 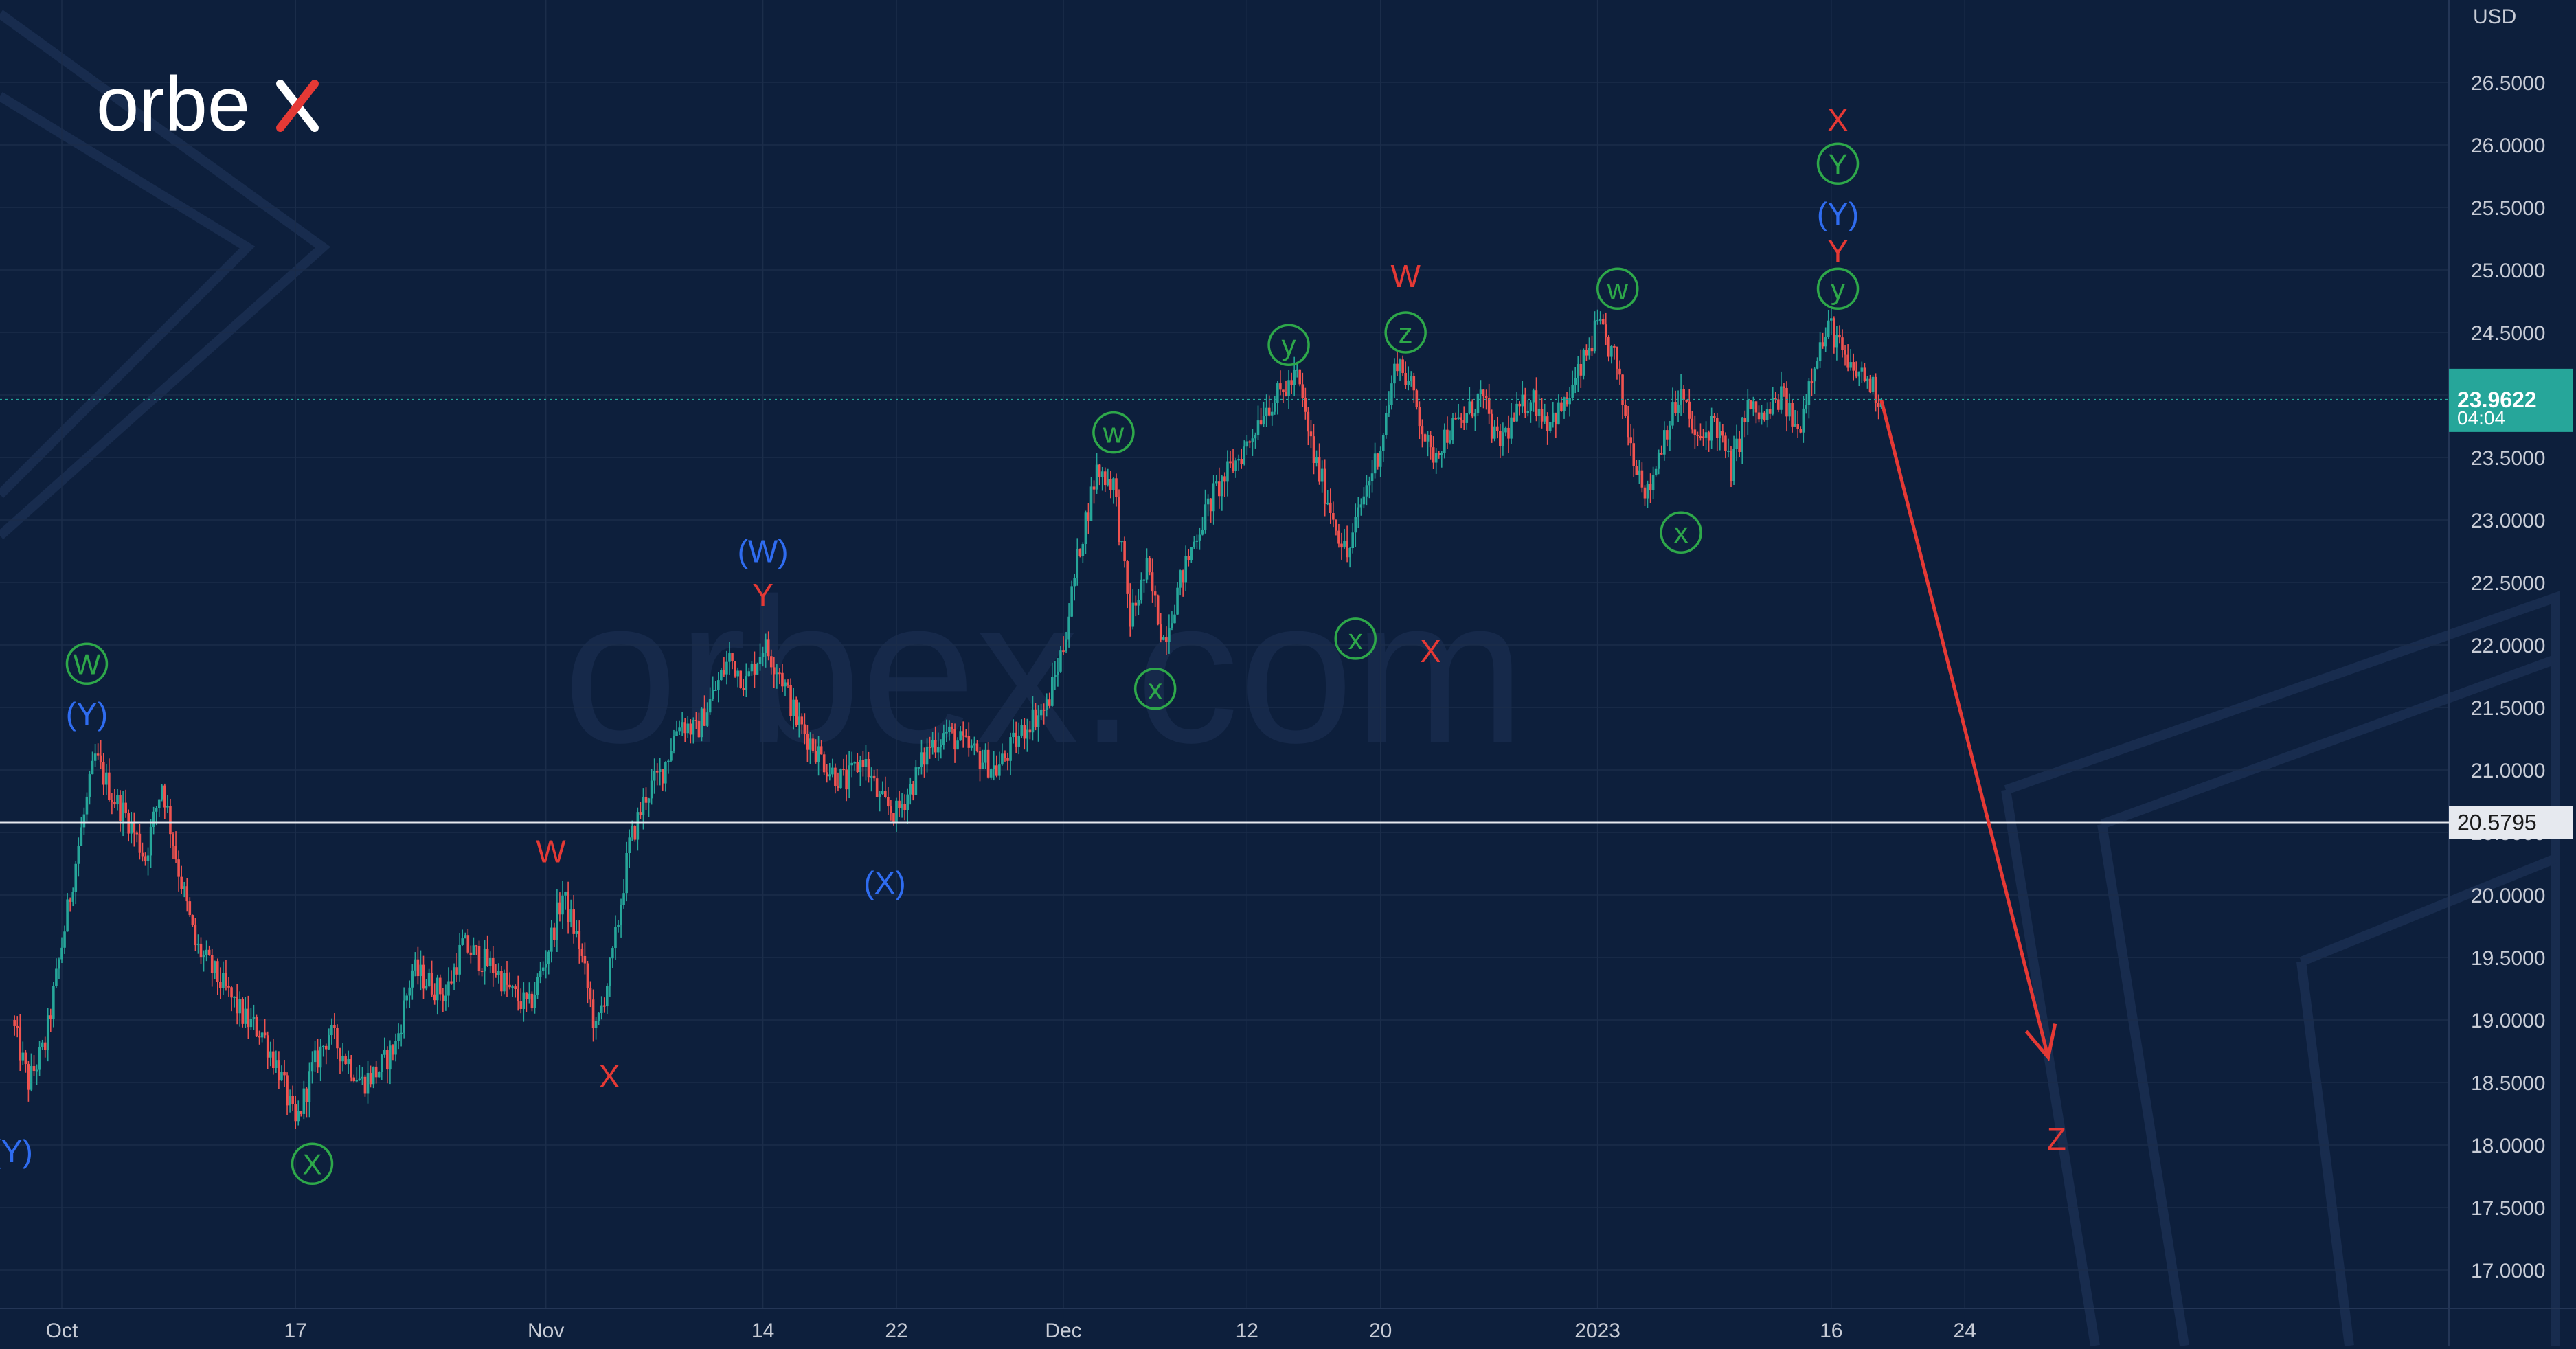 I want to click on wave-label: w, so click(x=1114, y=433).